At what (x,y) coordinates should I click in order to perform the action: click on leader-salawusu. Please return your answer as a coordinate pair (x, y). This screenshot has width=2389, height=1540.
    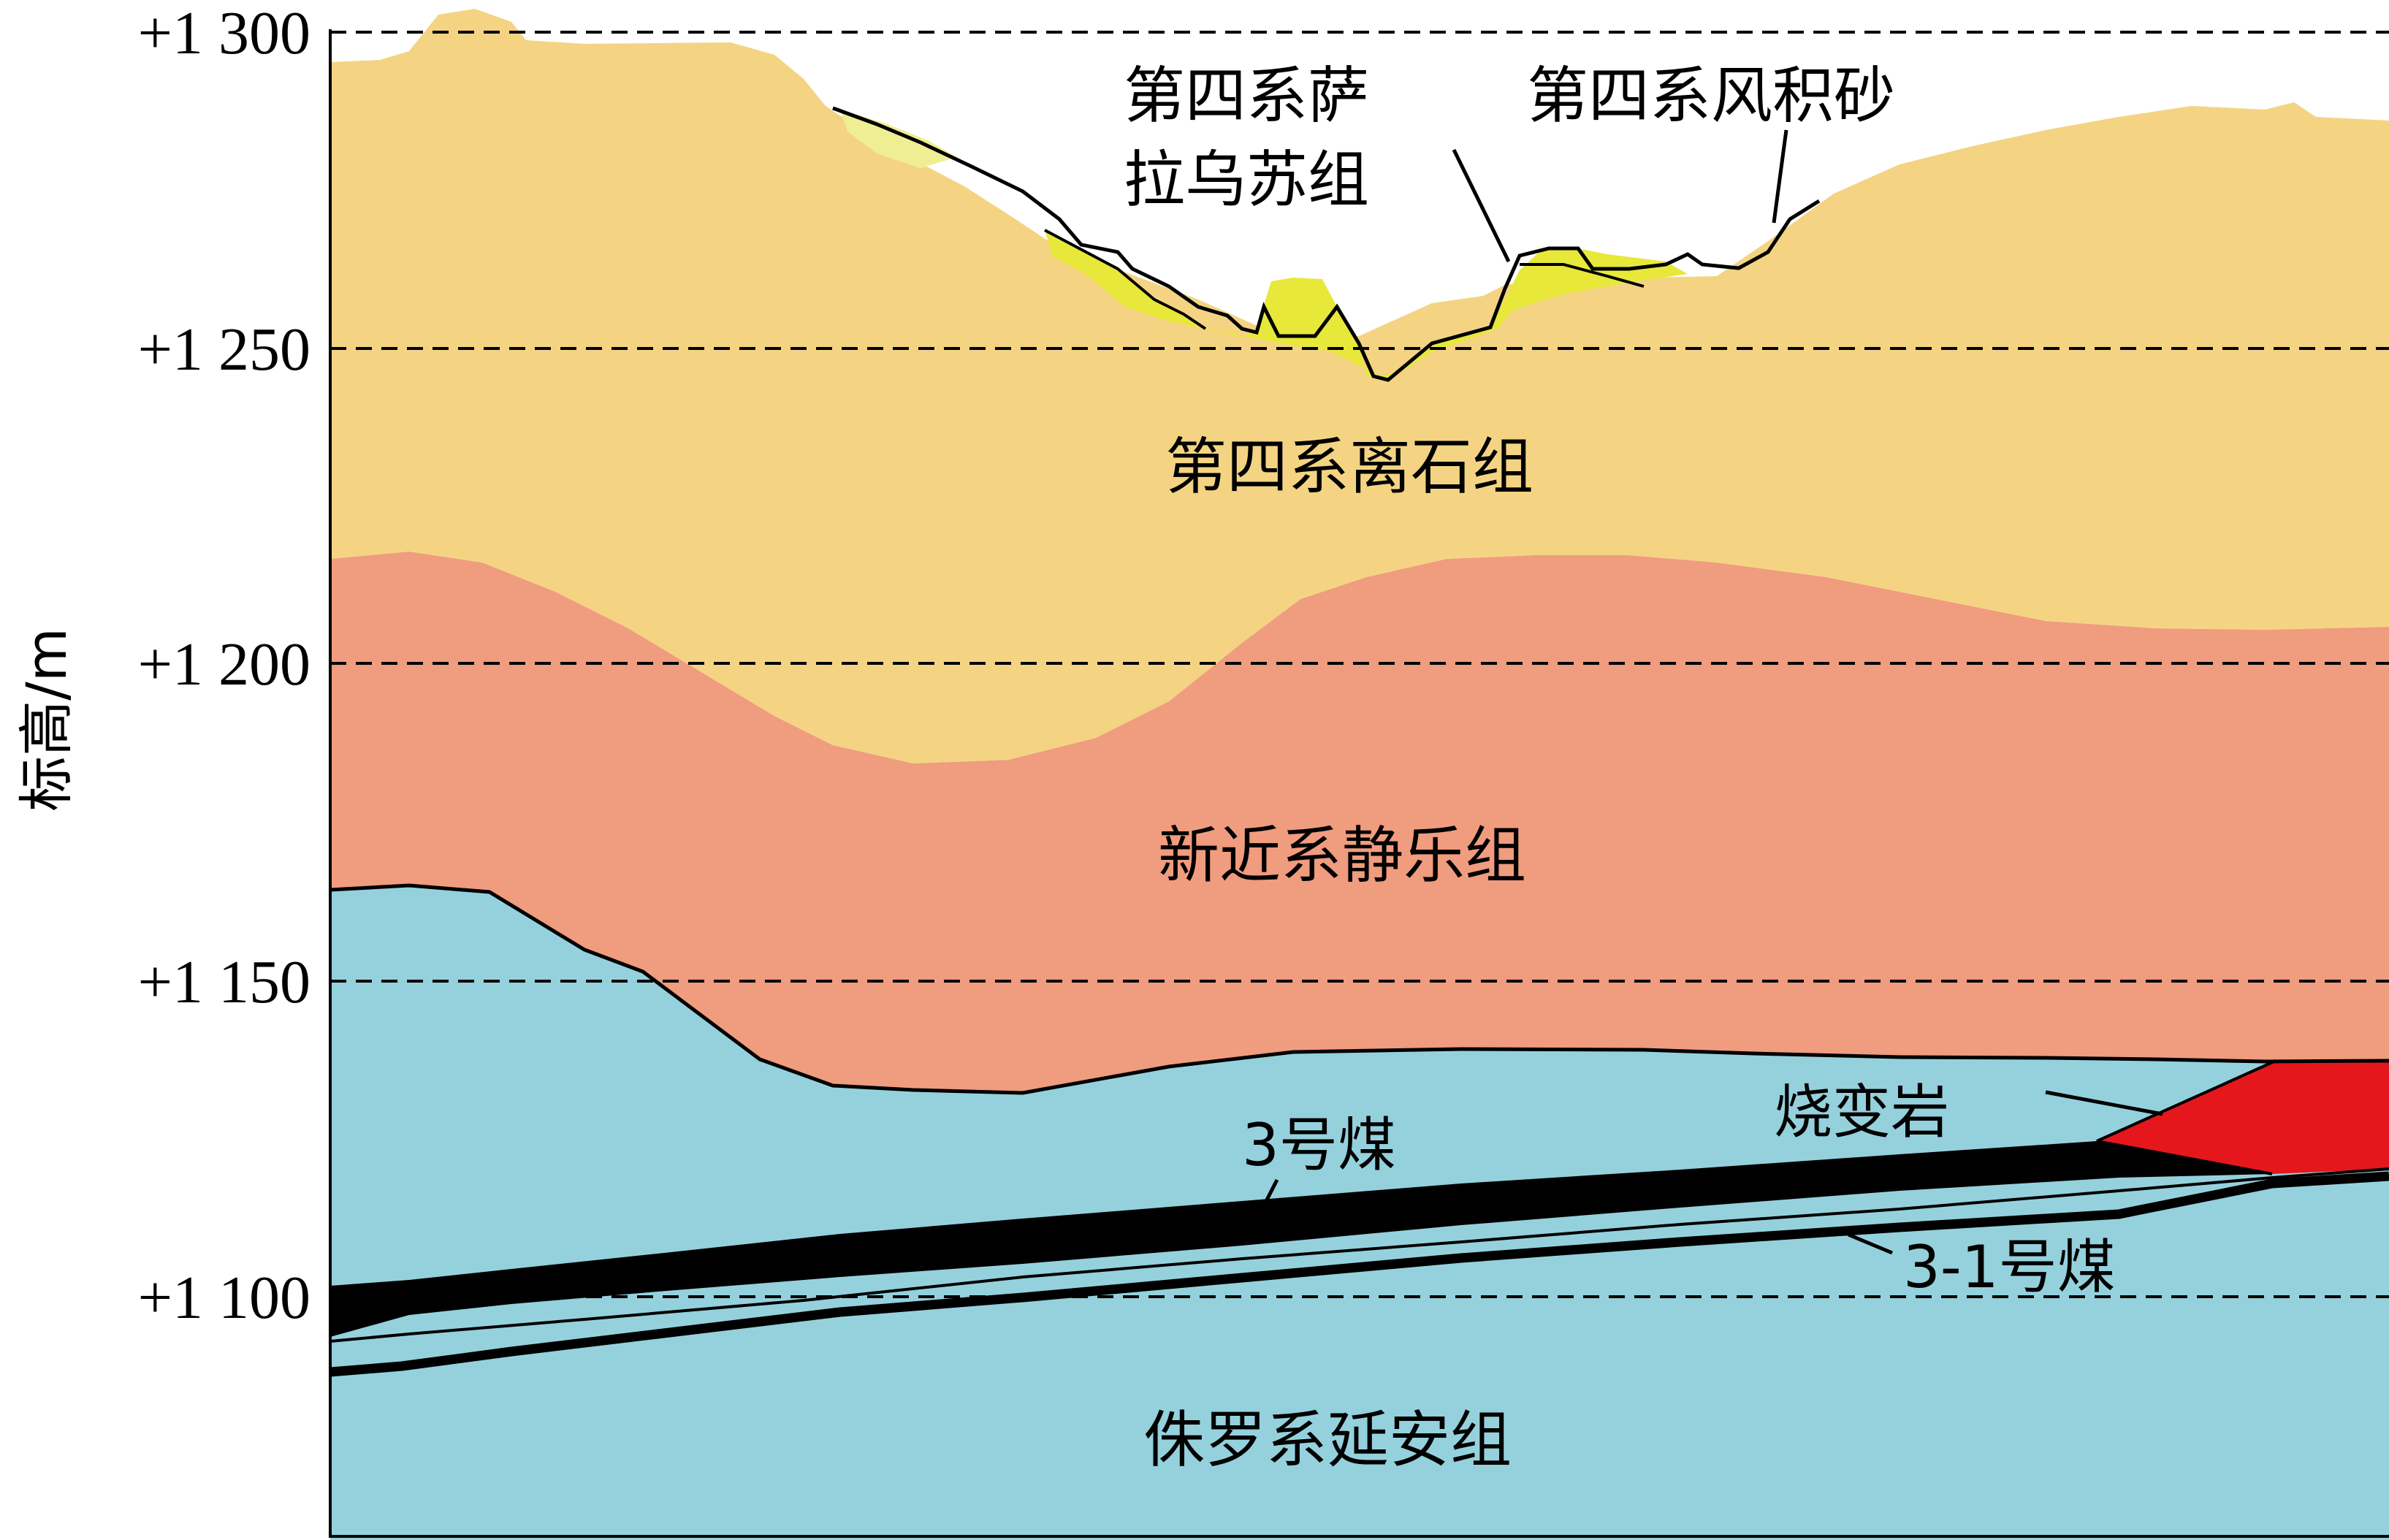
    Looking at the image, I should click on (1481, 205).